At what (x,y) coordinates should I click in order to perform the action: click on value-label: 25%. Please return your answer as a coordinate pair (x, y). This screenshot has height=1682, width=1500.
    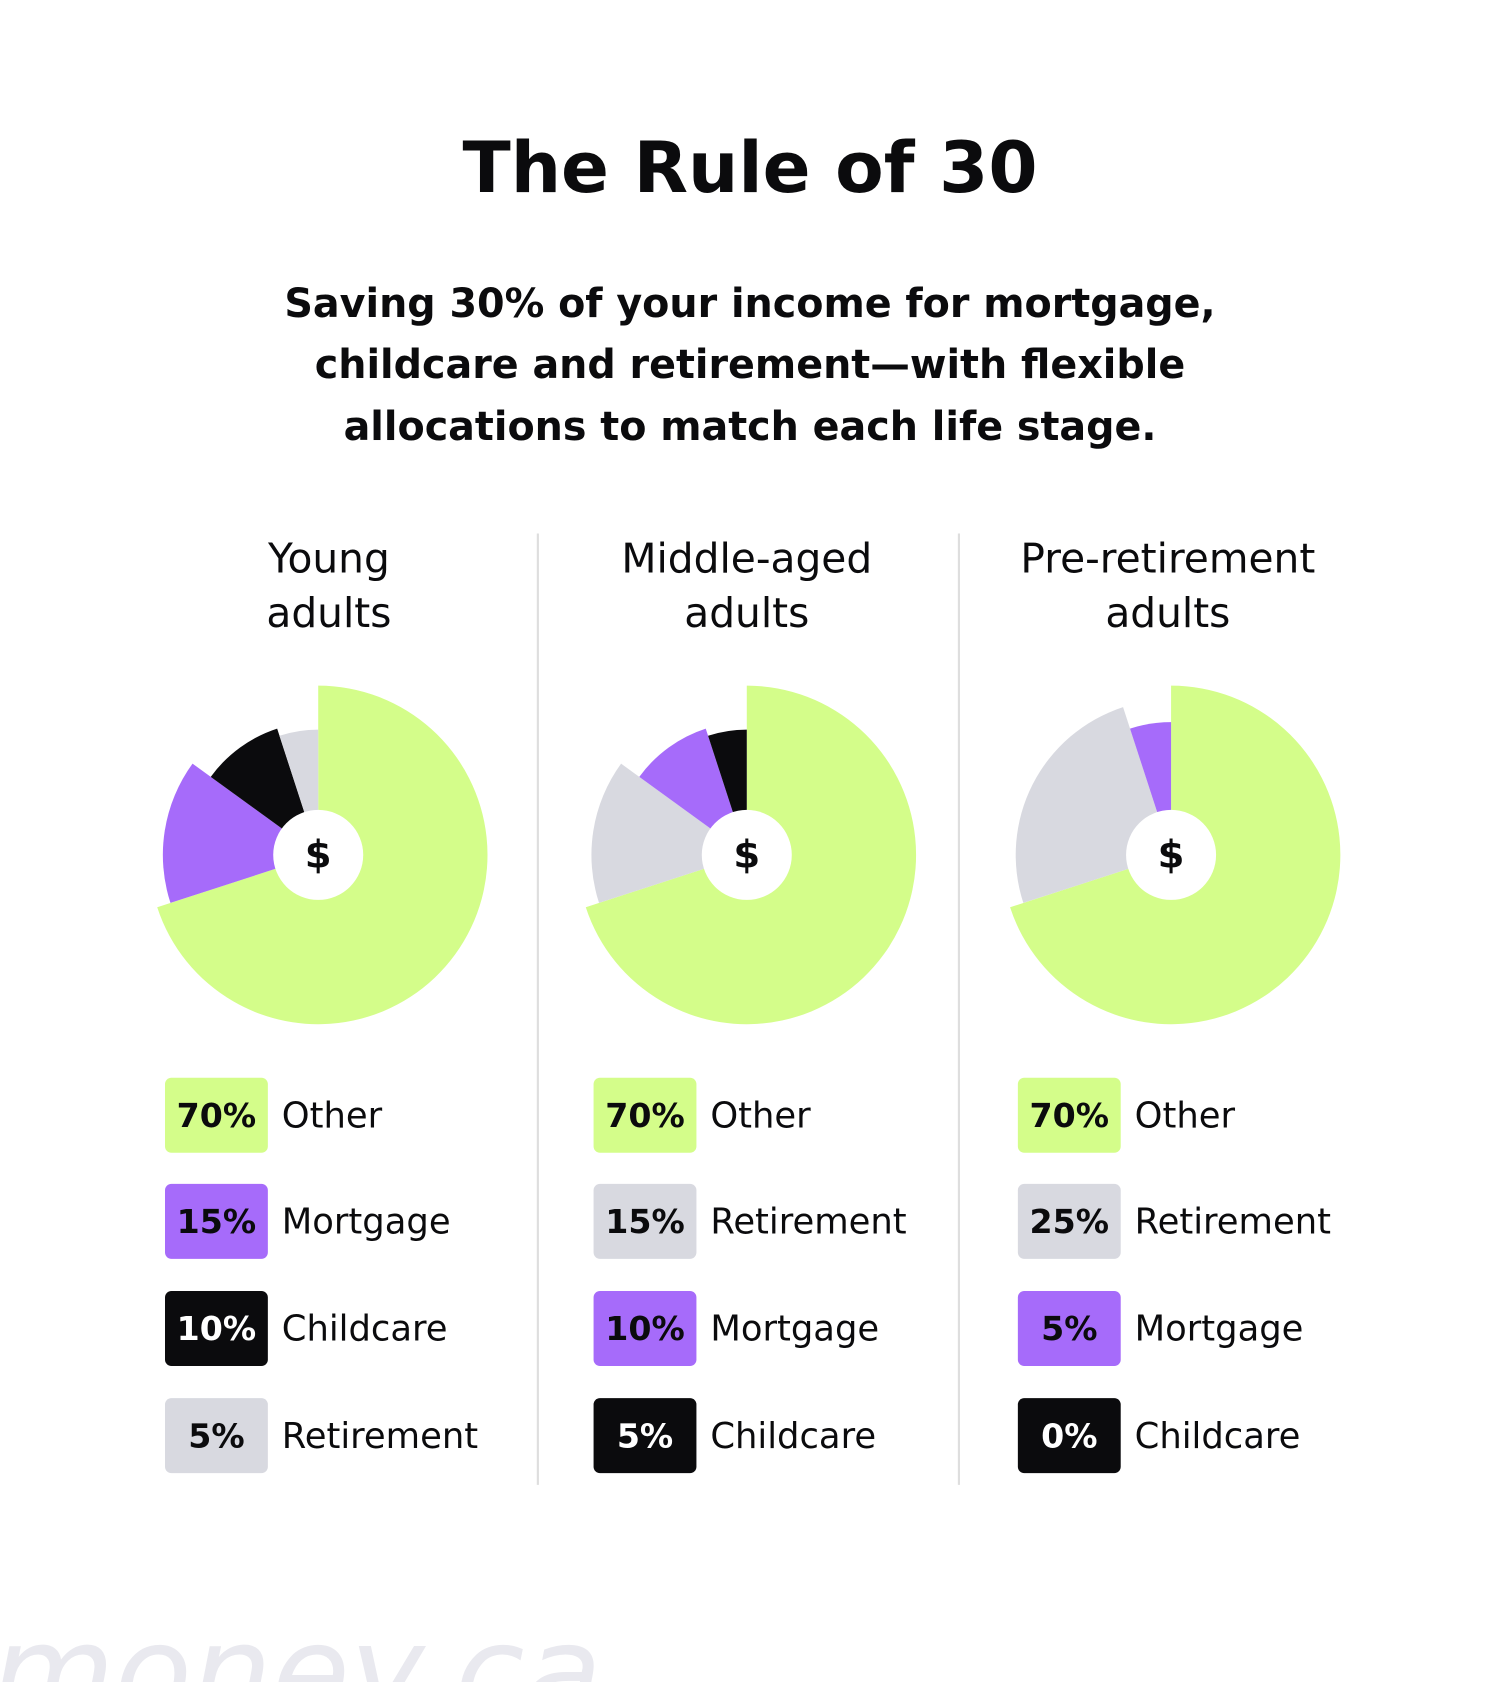
    Looking at the image, I should click on (1069, 1221).